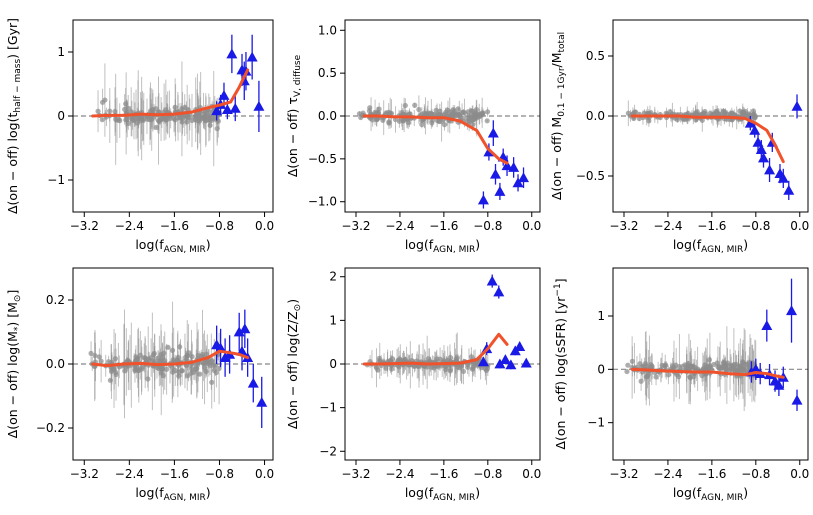 The height and width of the screenshot is (515, 813). I want to click on y-tick-label: −1.0, so click(322, 202).